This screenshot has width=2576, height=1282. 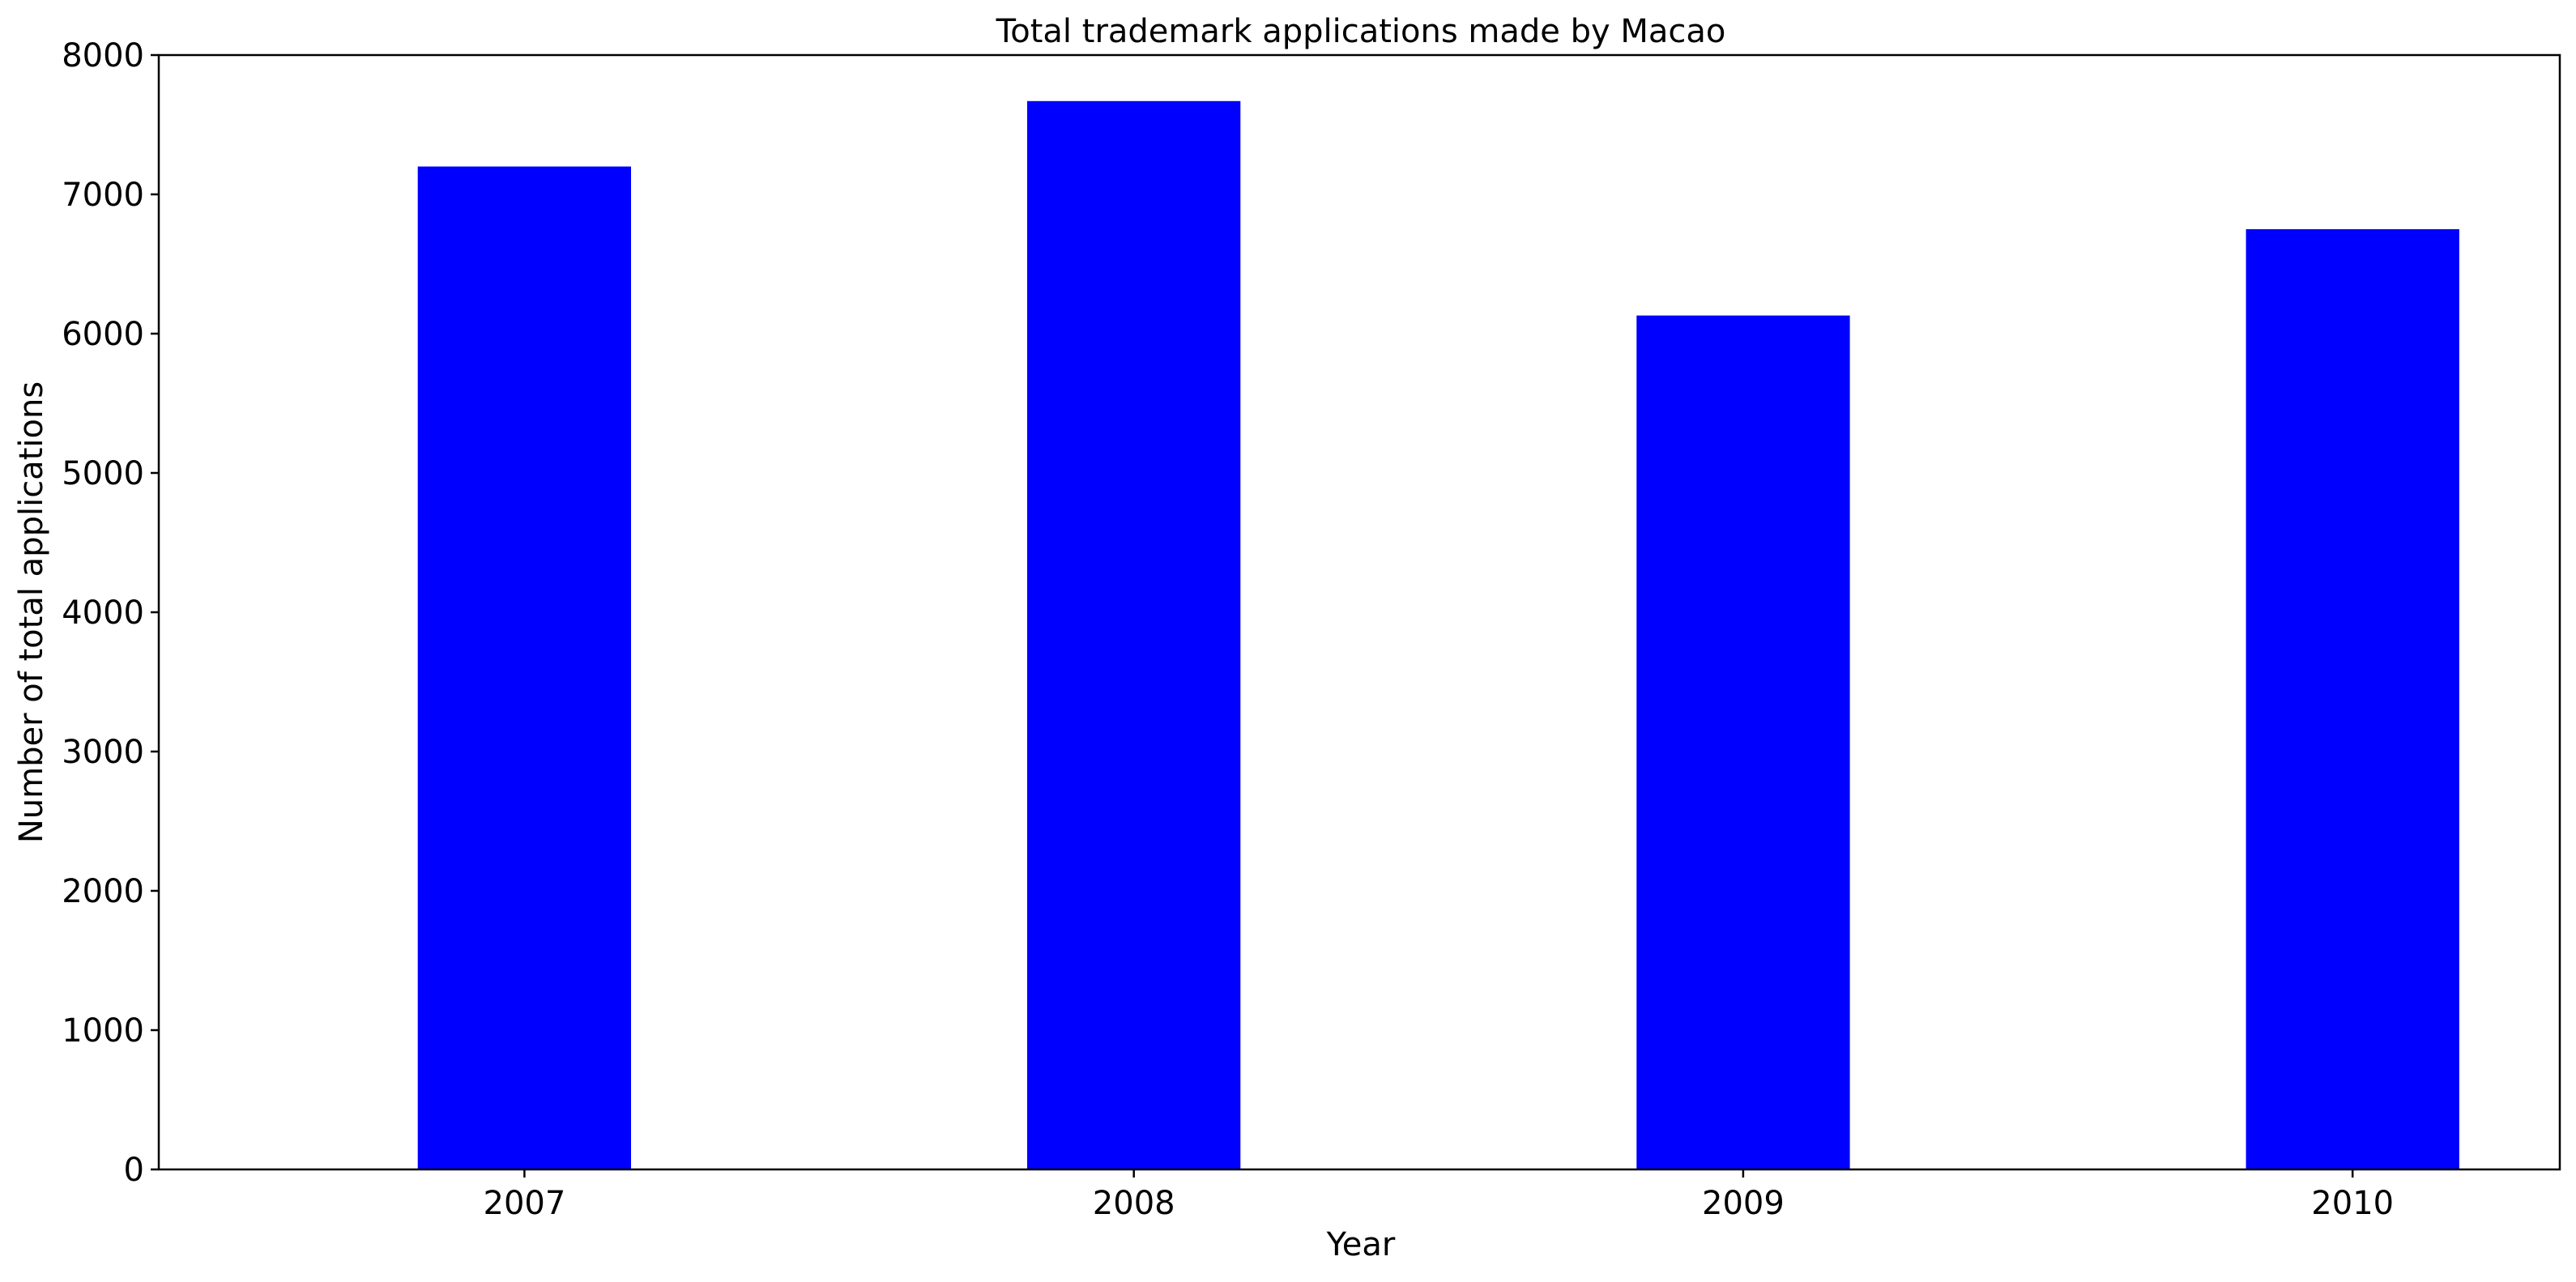 What do you see at coordinates (103, 1031) in the screenshot?
I see `y-tick-label-1000: 1000` at bounding box center [103, 1031].